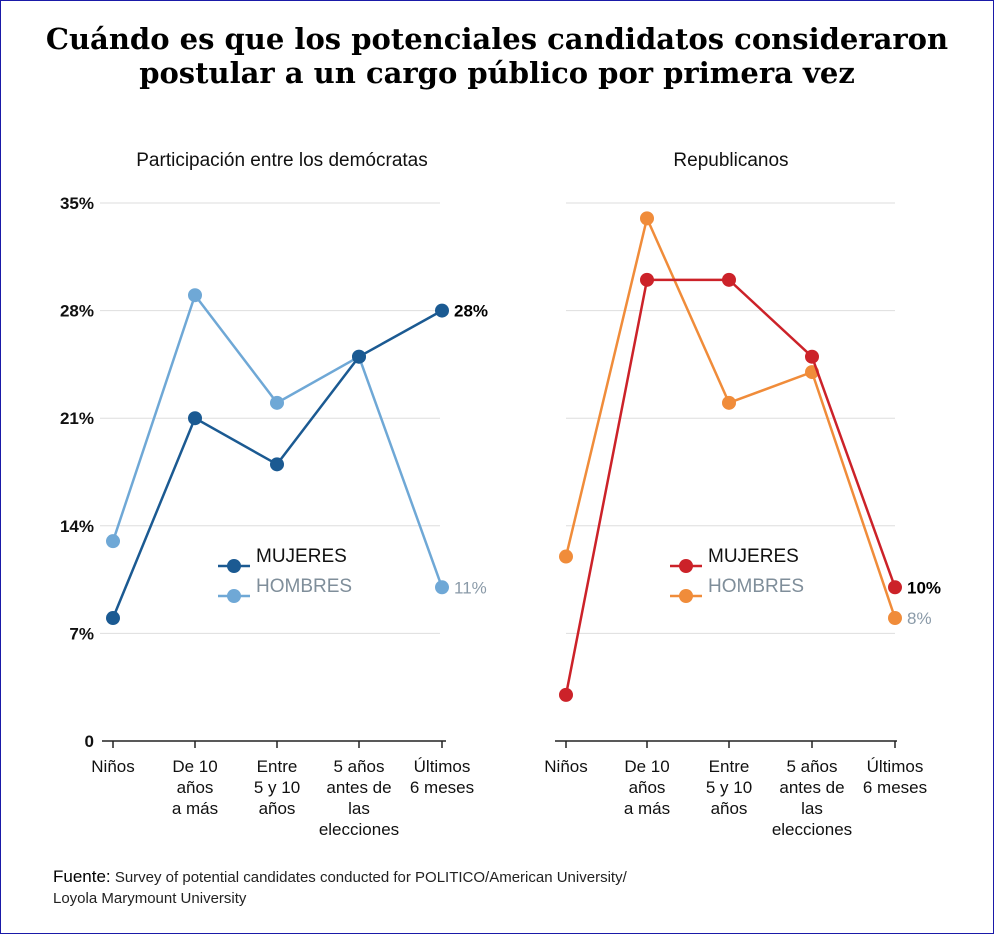 The image size is (994, 934). I want to click on panel-title: Republicanos, so click(730, 160).